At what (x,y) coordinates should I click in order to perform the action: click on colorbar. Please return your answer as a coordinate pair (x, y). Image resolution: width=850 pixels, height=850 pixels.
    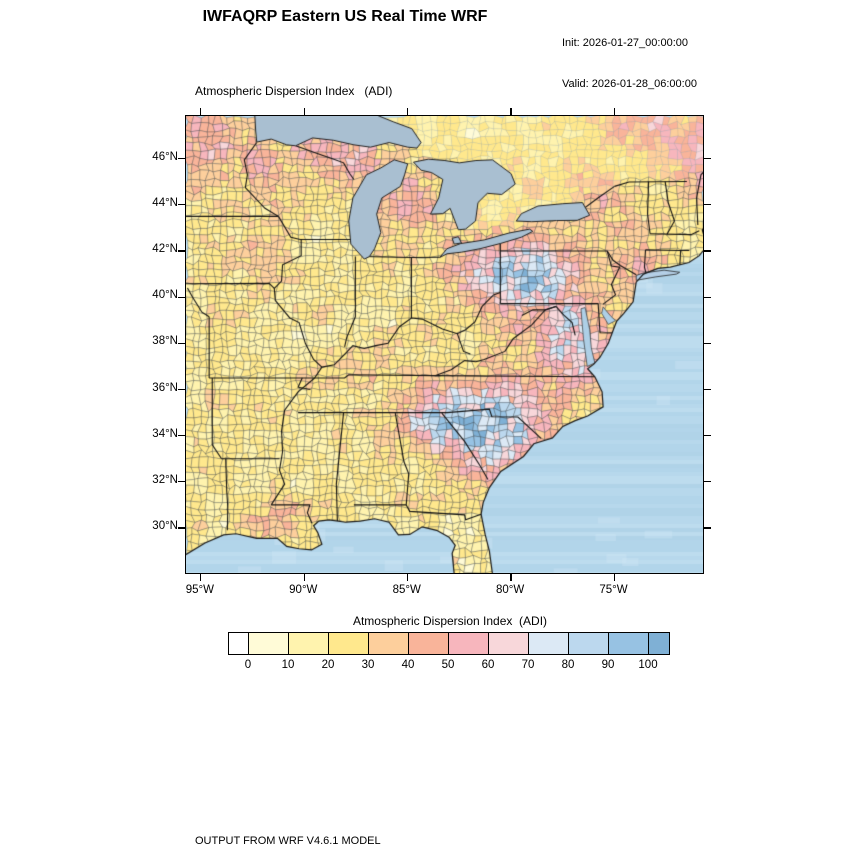
    Looking at the image, I should click on (449, 643).